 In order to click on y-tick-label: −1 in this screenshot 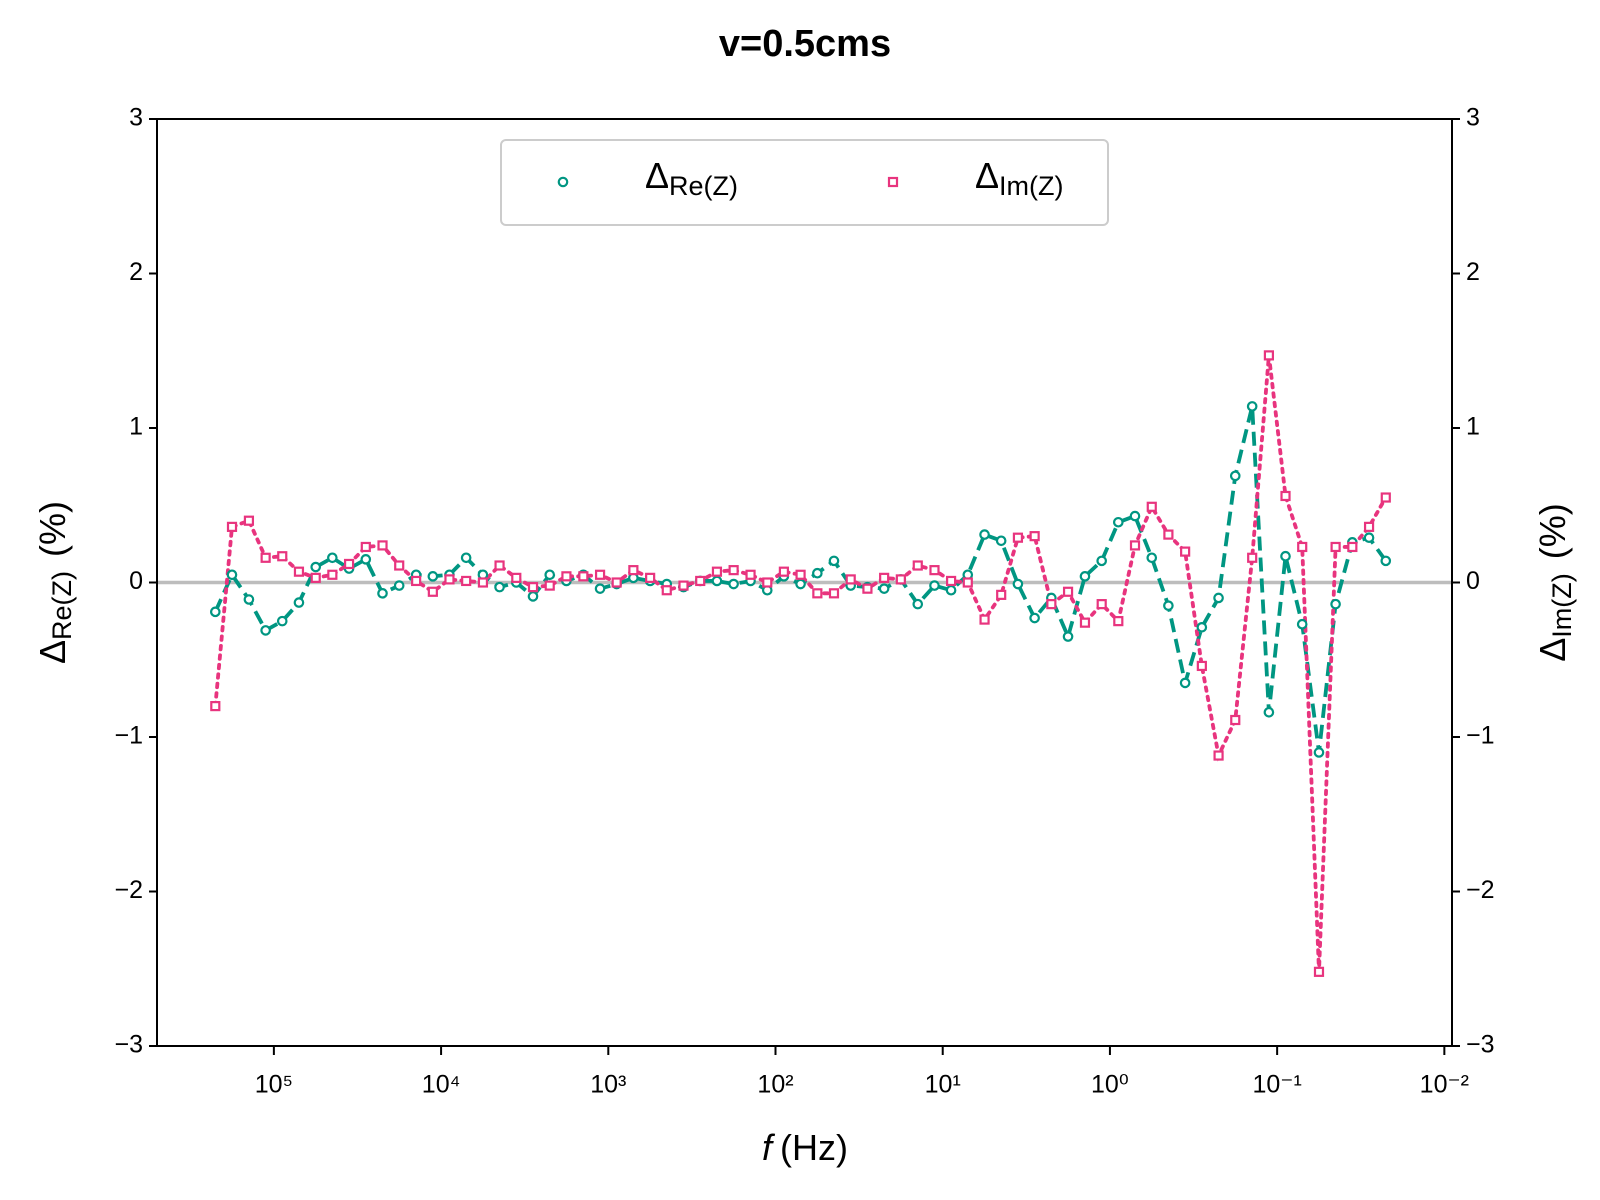, I will do `click(128, 736)`.